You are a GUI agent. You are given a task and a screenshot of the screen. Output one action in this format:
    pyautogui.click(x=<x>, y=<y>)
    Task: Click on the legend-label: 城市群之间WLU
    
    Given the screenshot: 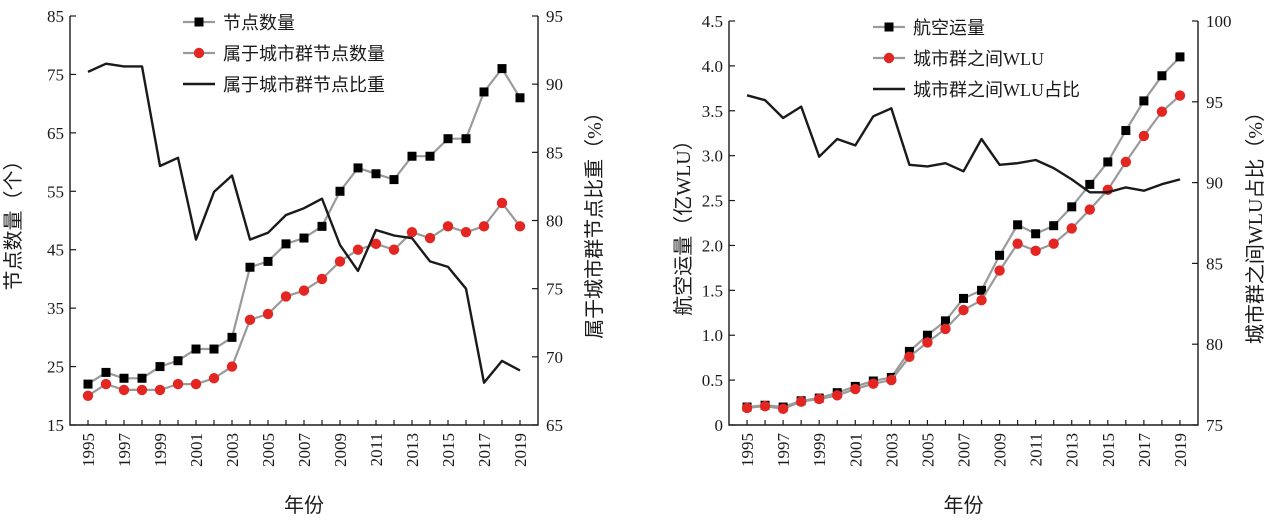 What is the action you would take?
    pyautogui.click(x=978, y=59)
    